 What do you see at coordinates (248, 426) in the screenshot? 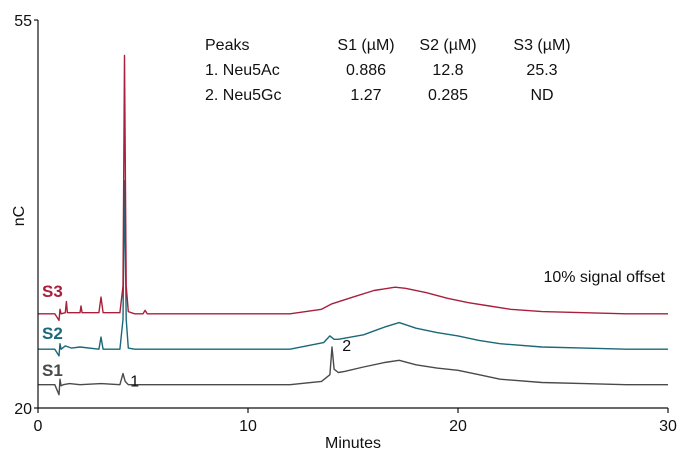
I see `x-tick-label: 10` at bounding box center [248, 426].